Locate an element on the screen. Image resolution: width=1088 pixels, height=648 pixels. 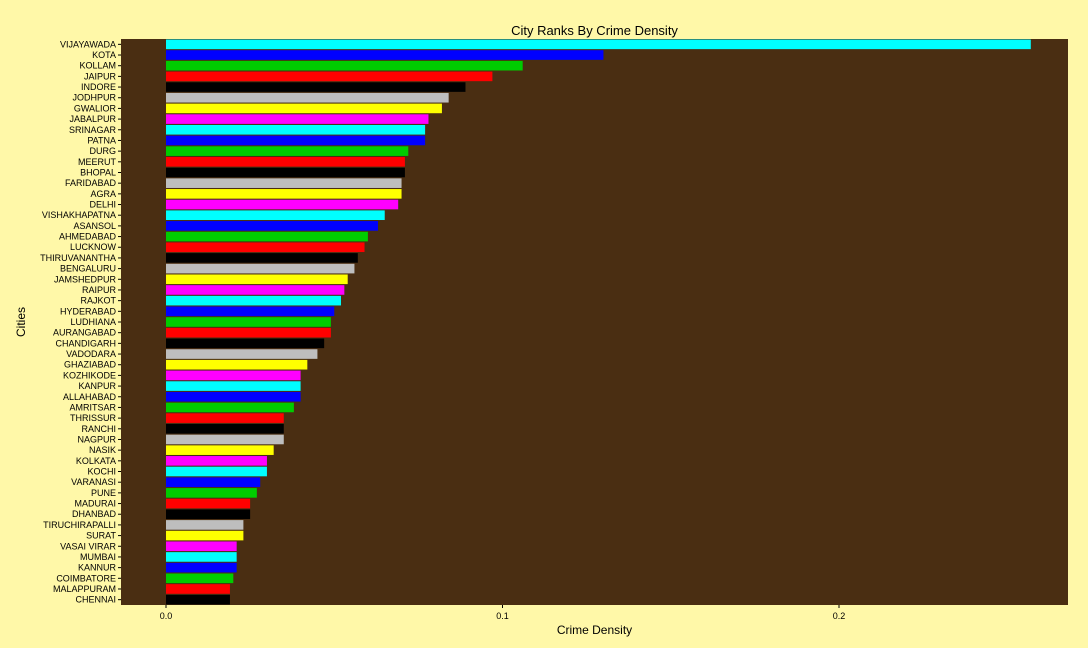
y-tick-label: KOTA is located at coordinates (104, 55).